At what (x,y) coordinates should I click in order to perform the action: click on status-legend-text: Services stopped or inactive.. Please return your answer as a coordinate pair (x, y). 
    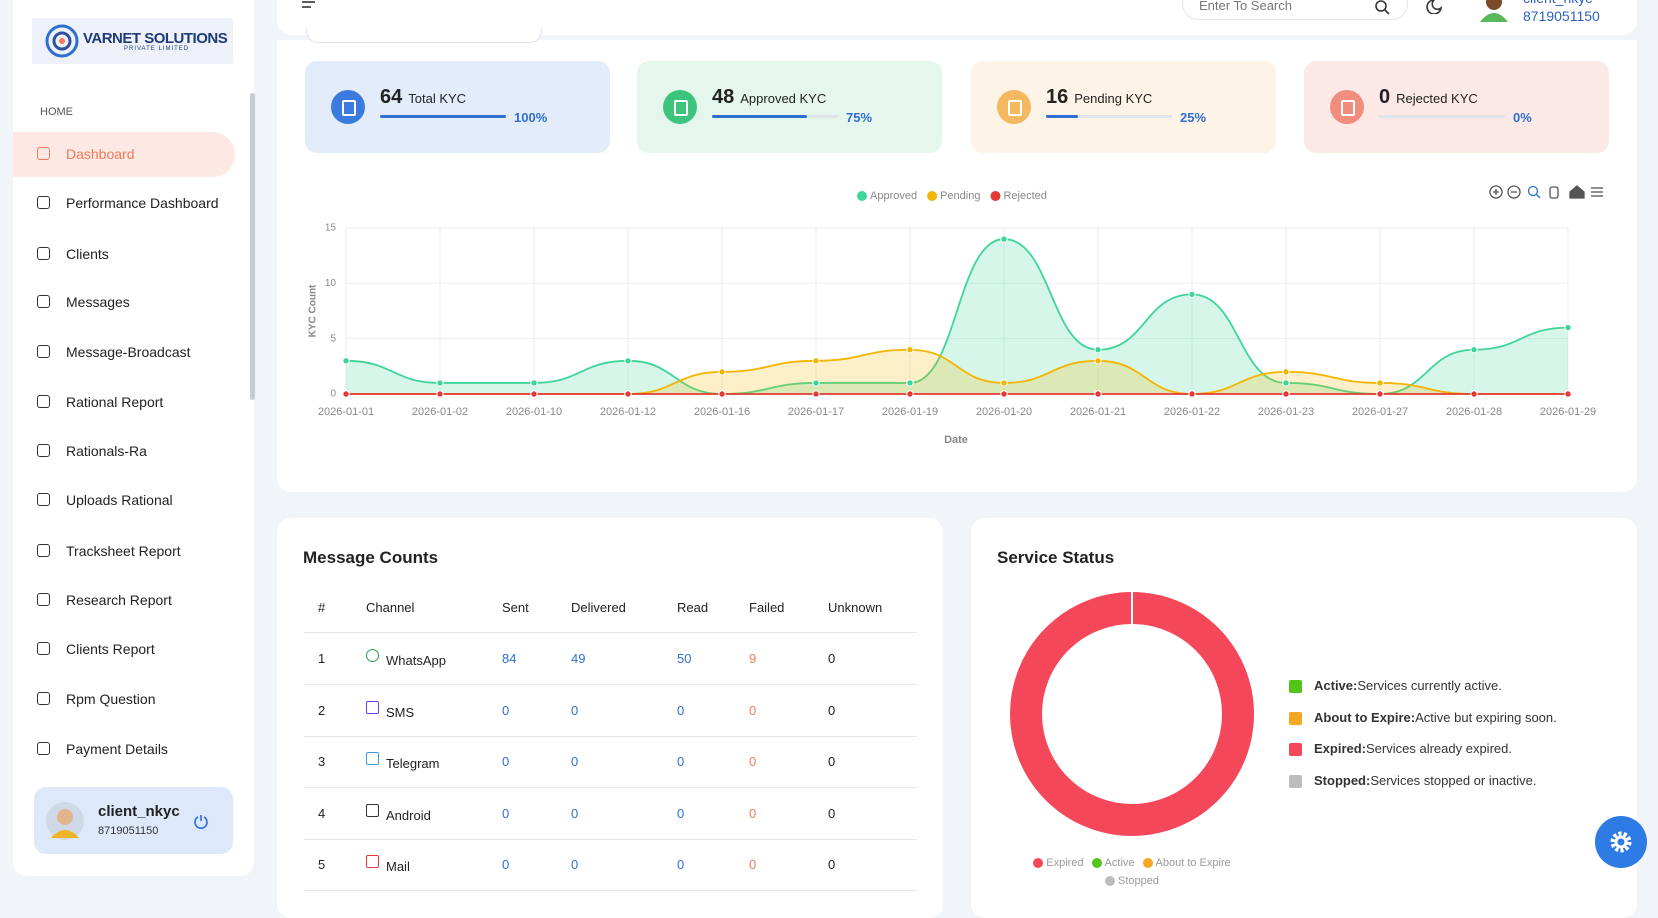
    Looking at the image, I should click on (1453, 781).